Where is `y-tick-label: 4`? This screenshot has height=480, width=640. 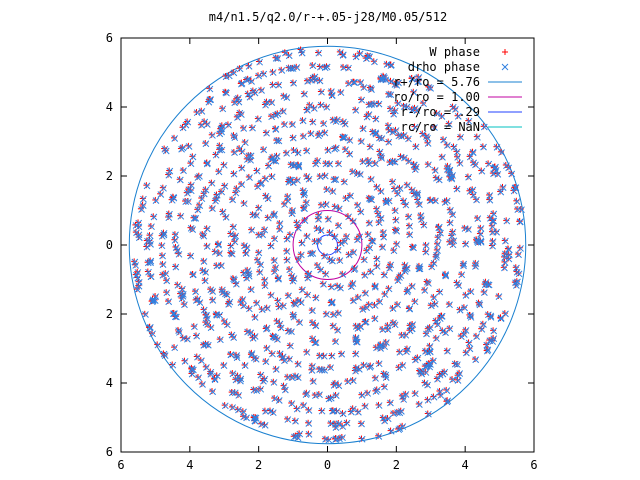
y-tick-label: 4 is located at coordinates (109, 107).